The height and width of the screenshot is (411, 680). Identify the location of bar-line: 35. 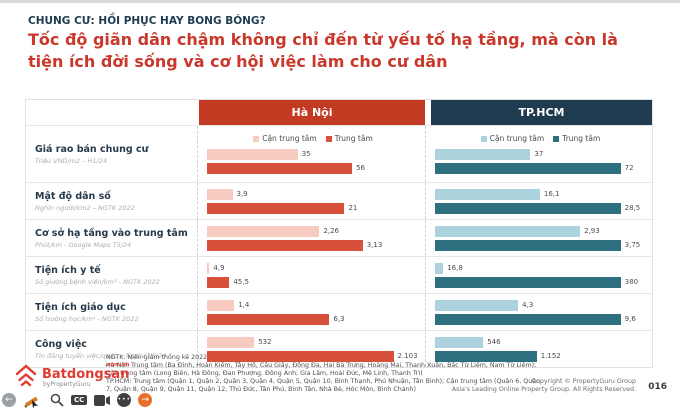
(313, 154).